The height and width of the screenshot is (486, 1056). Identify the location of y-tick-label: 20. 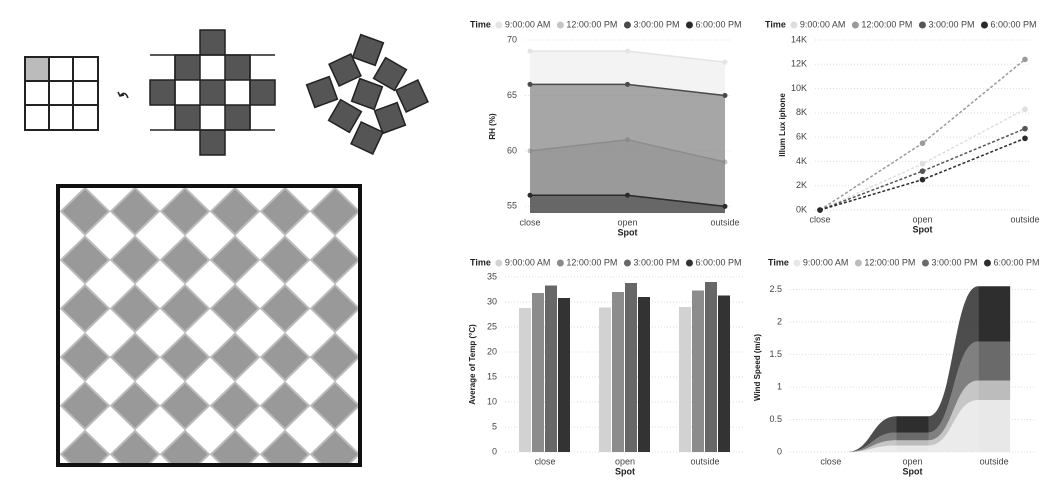
(492, 351).